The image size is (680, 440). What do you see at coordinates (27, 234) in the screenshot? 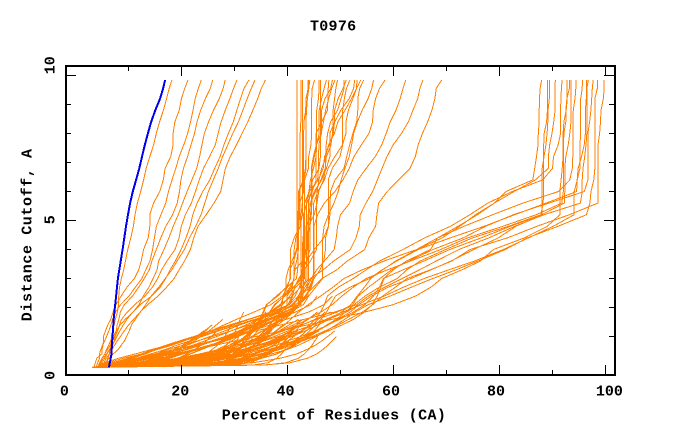
I see `svg-text: Distance Cutoff, A` at bounding box center [27, 234].